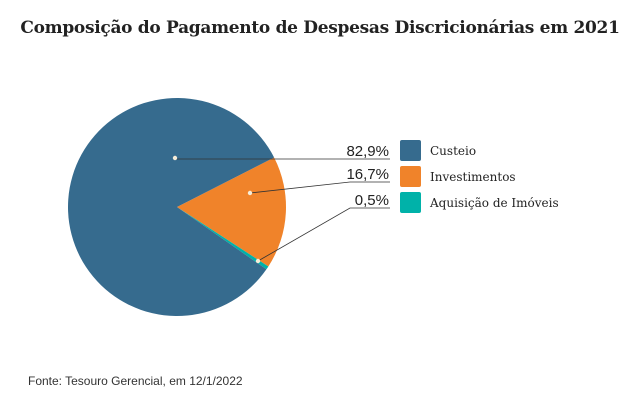  Describe the element at coordinates (367, 151) in the screenshot. I see `data-label-0: 82,9%` at that location.